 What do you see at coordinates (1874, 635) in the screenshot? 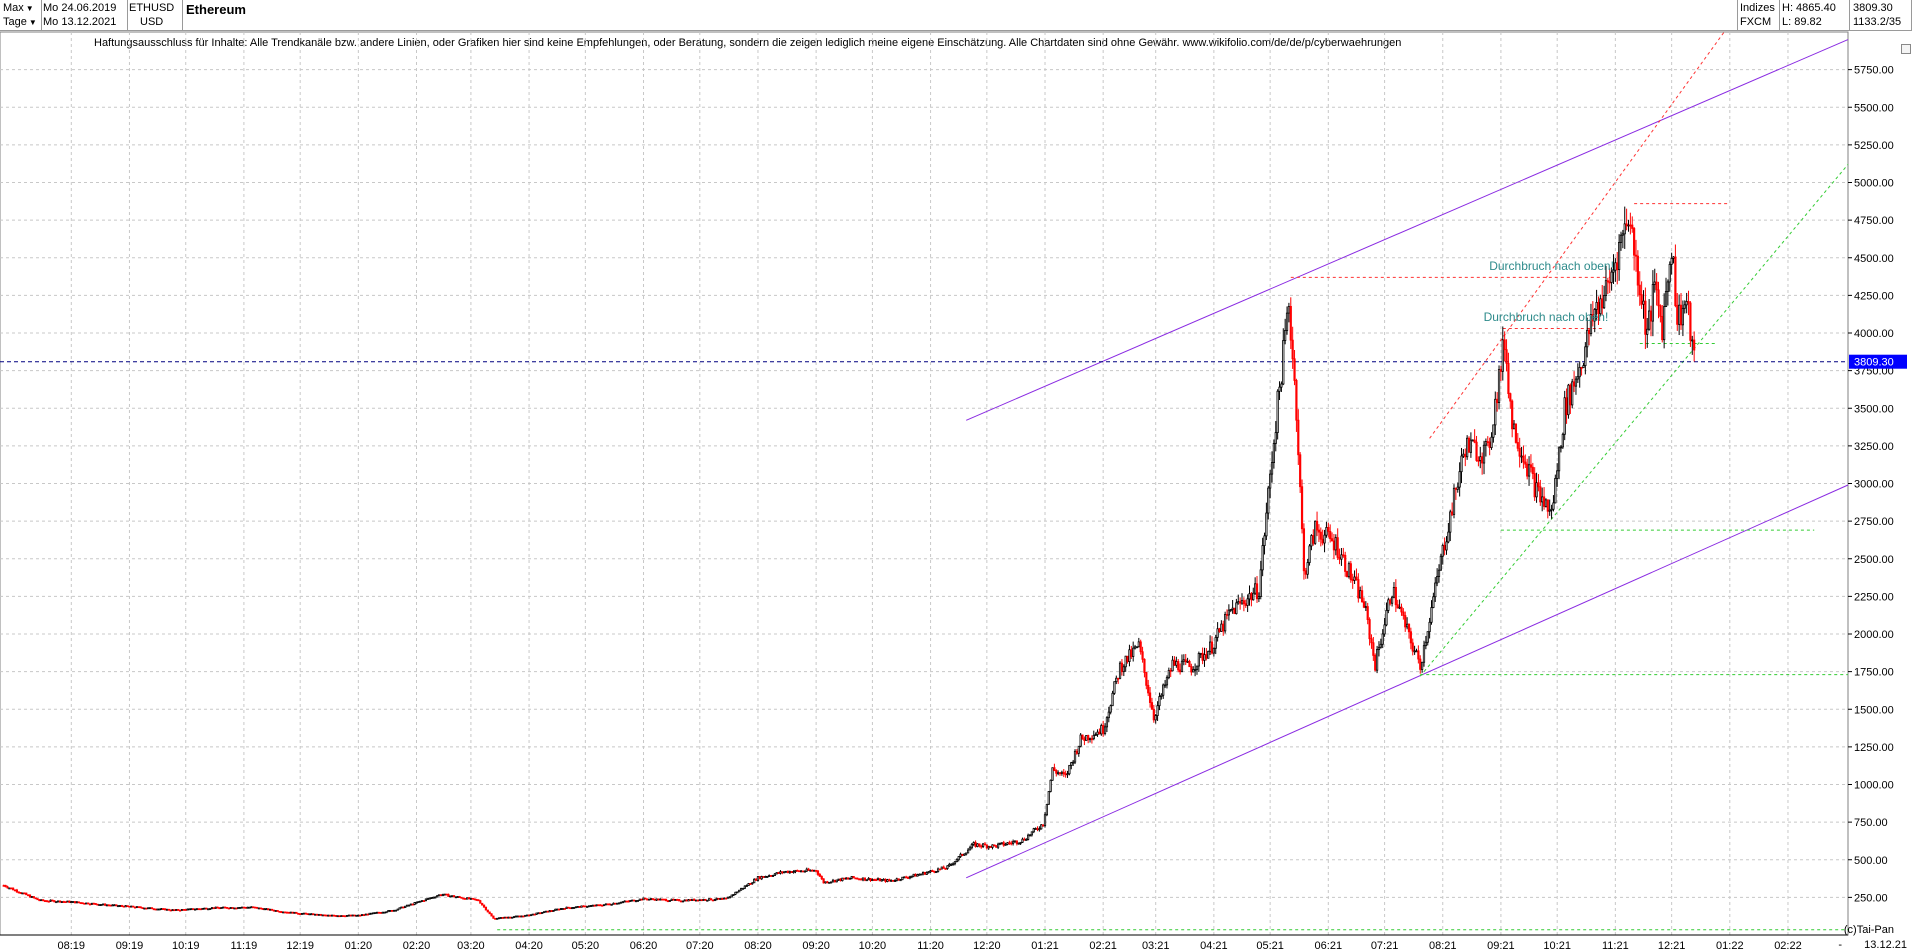
I see `y-tick-label: 2000.00` at bounding box center [1874, 635].